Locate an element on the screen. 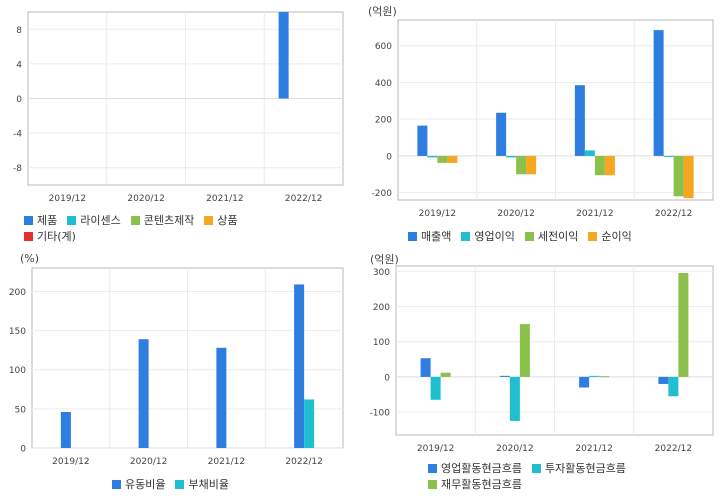 The image size is (720, 496). legend-row: 영업활동현금흐름 투자활동현금흐름 is located at coordinates (532, 468).